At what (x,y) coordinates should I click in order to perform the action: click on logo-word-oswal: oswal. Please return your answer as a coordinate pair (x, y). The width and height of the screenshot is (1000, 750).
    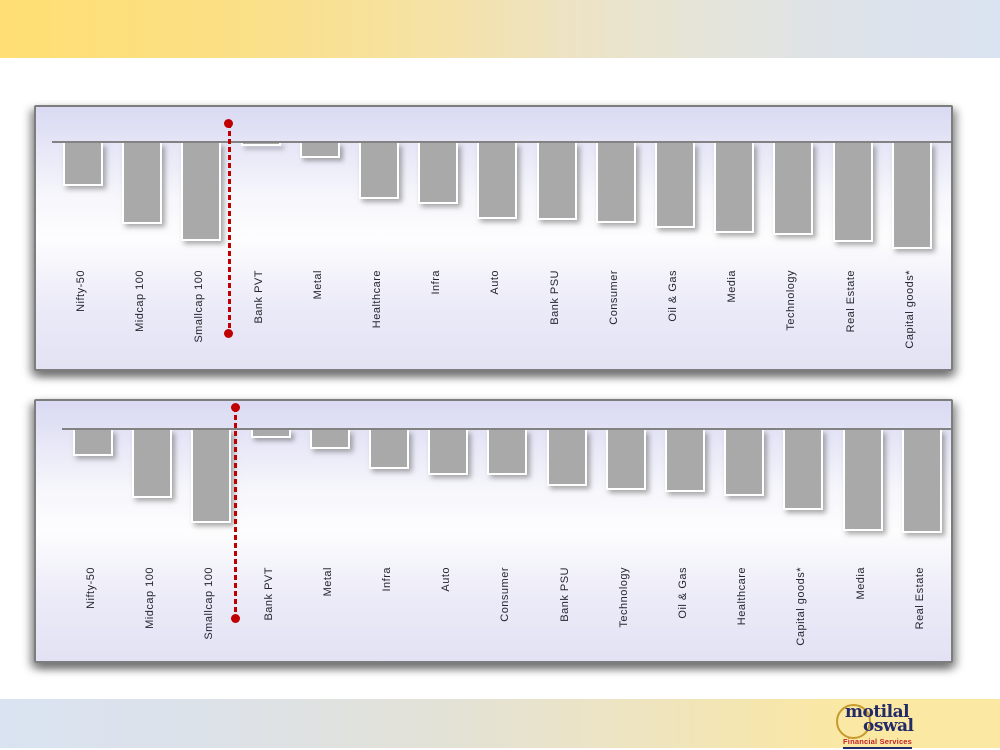
    Looking at the image, I should click on (888, 726).